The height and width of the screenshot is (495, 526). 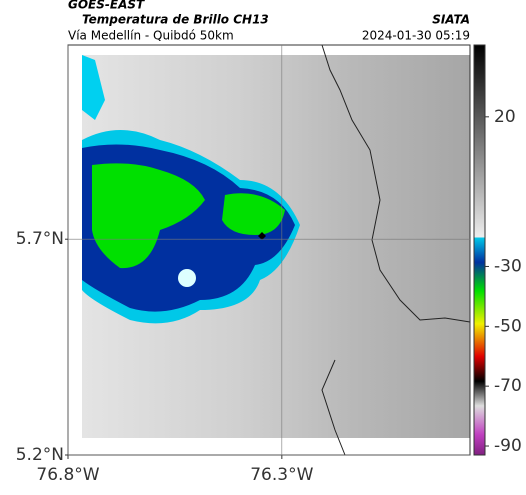 I want to click on colorbar-tick-label: -90, so click(x=508, y=446).